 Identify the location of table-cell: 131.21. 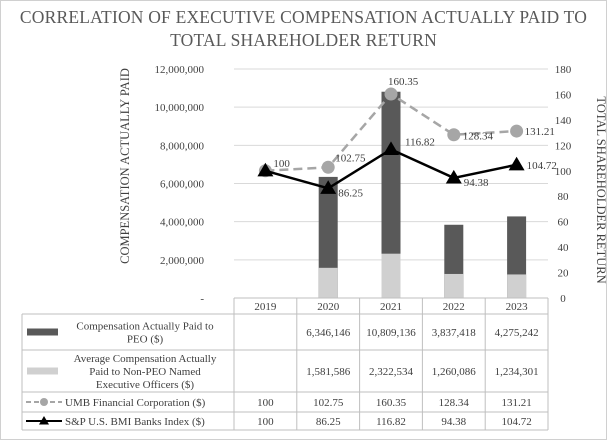
(516, 403).